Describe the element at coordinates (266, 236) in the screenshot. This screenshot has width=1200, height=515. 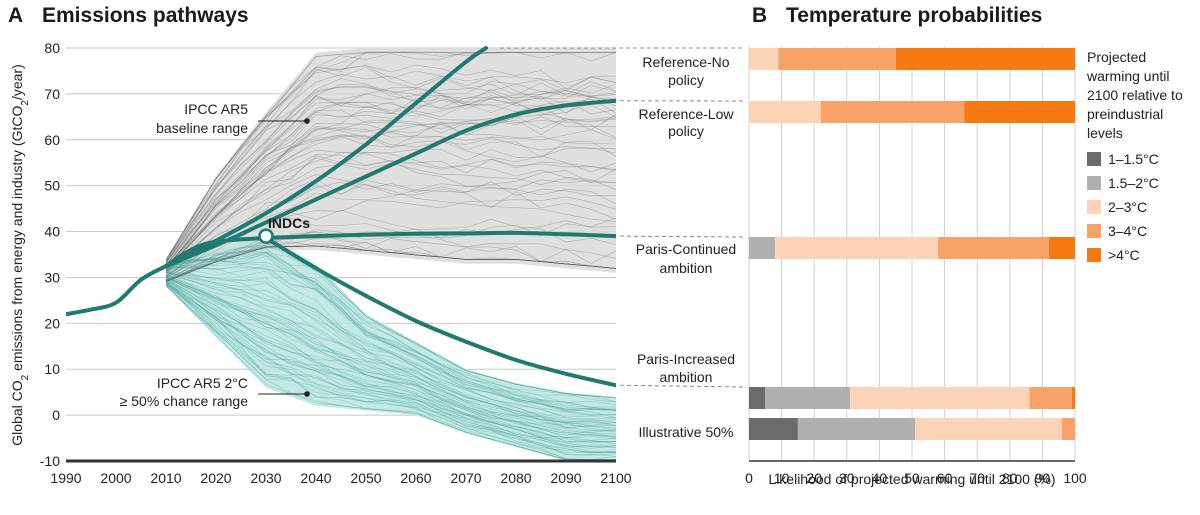
I see `indc-marker` at that location.